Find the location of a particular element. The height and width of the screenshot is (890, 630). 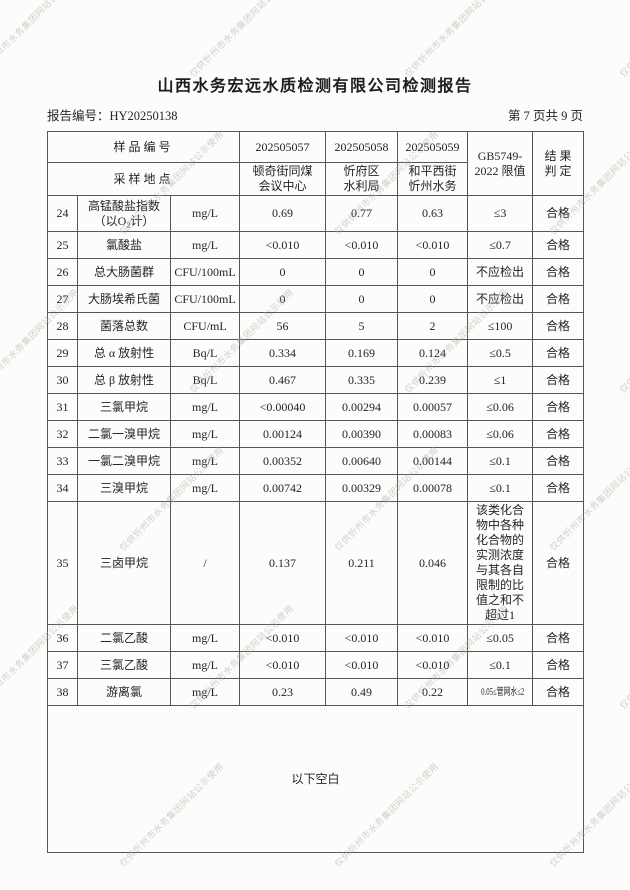

limit-cell: 该类化合物中各种化合物的实测浓度与其各自限制的比值之和不超过1 is located at coordinates (500, 563).